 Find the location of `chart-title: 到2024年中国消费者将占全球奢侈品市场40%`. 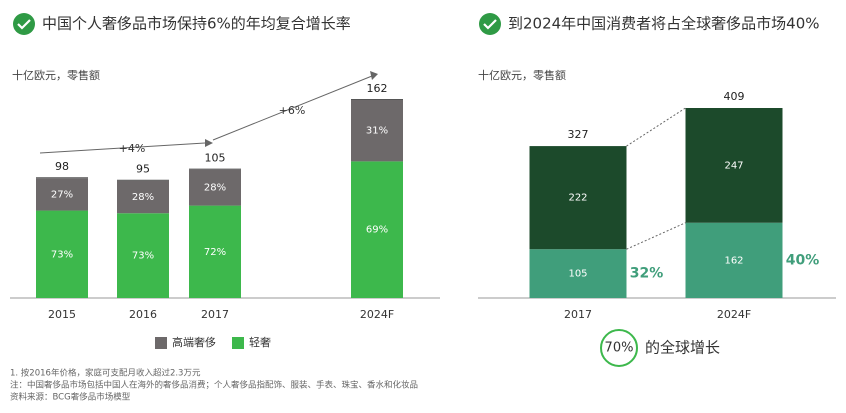

chart-title: 到2024年中国消费者将占全球奢侈品市场40% is located at coordinates (664, 24).